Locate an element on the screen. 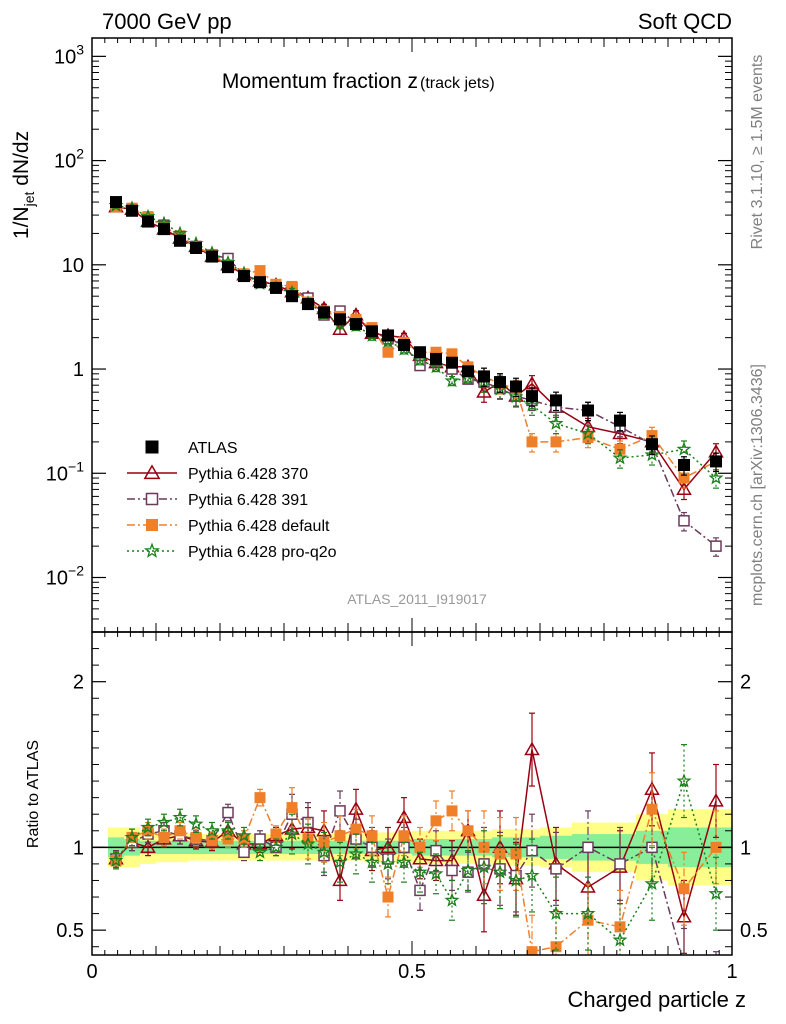 This screenshot has height=1024, width=786. mcplots-label: mcplots.cern.ch [arXiv:1306.3436] is located at coordinates (757, 485).